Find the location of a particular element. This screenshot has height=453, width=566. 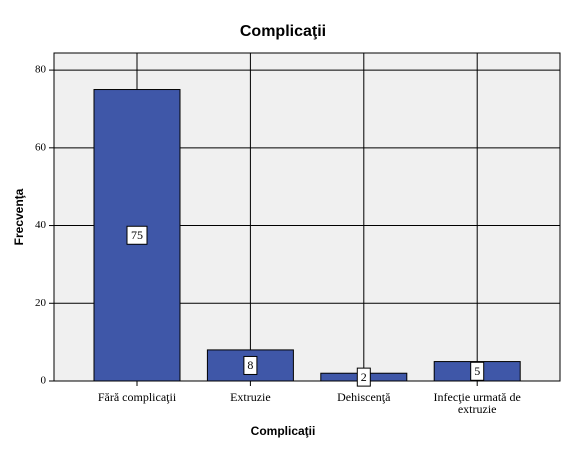

value-label: 2 is located at coordinates (364, 377).